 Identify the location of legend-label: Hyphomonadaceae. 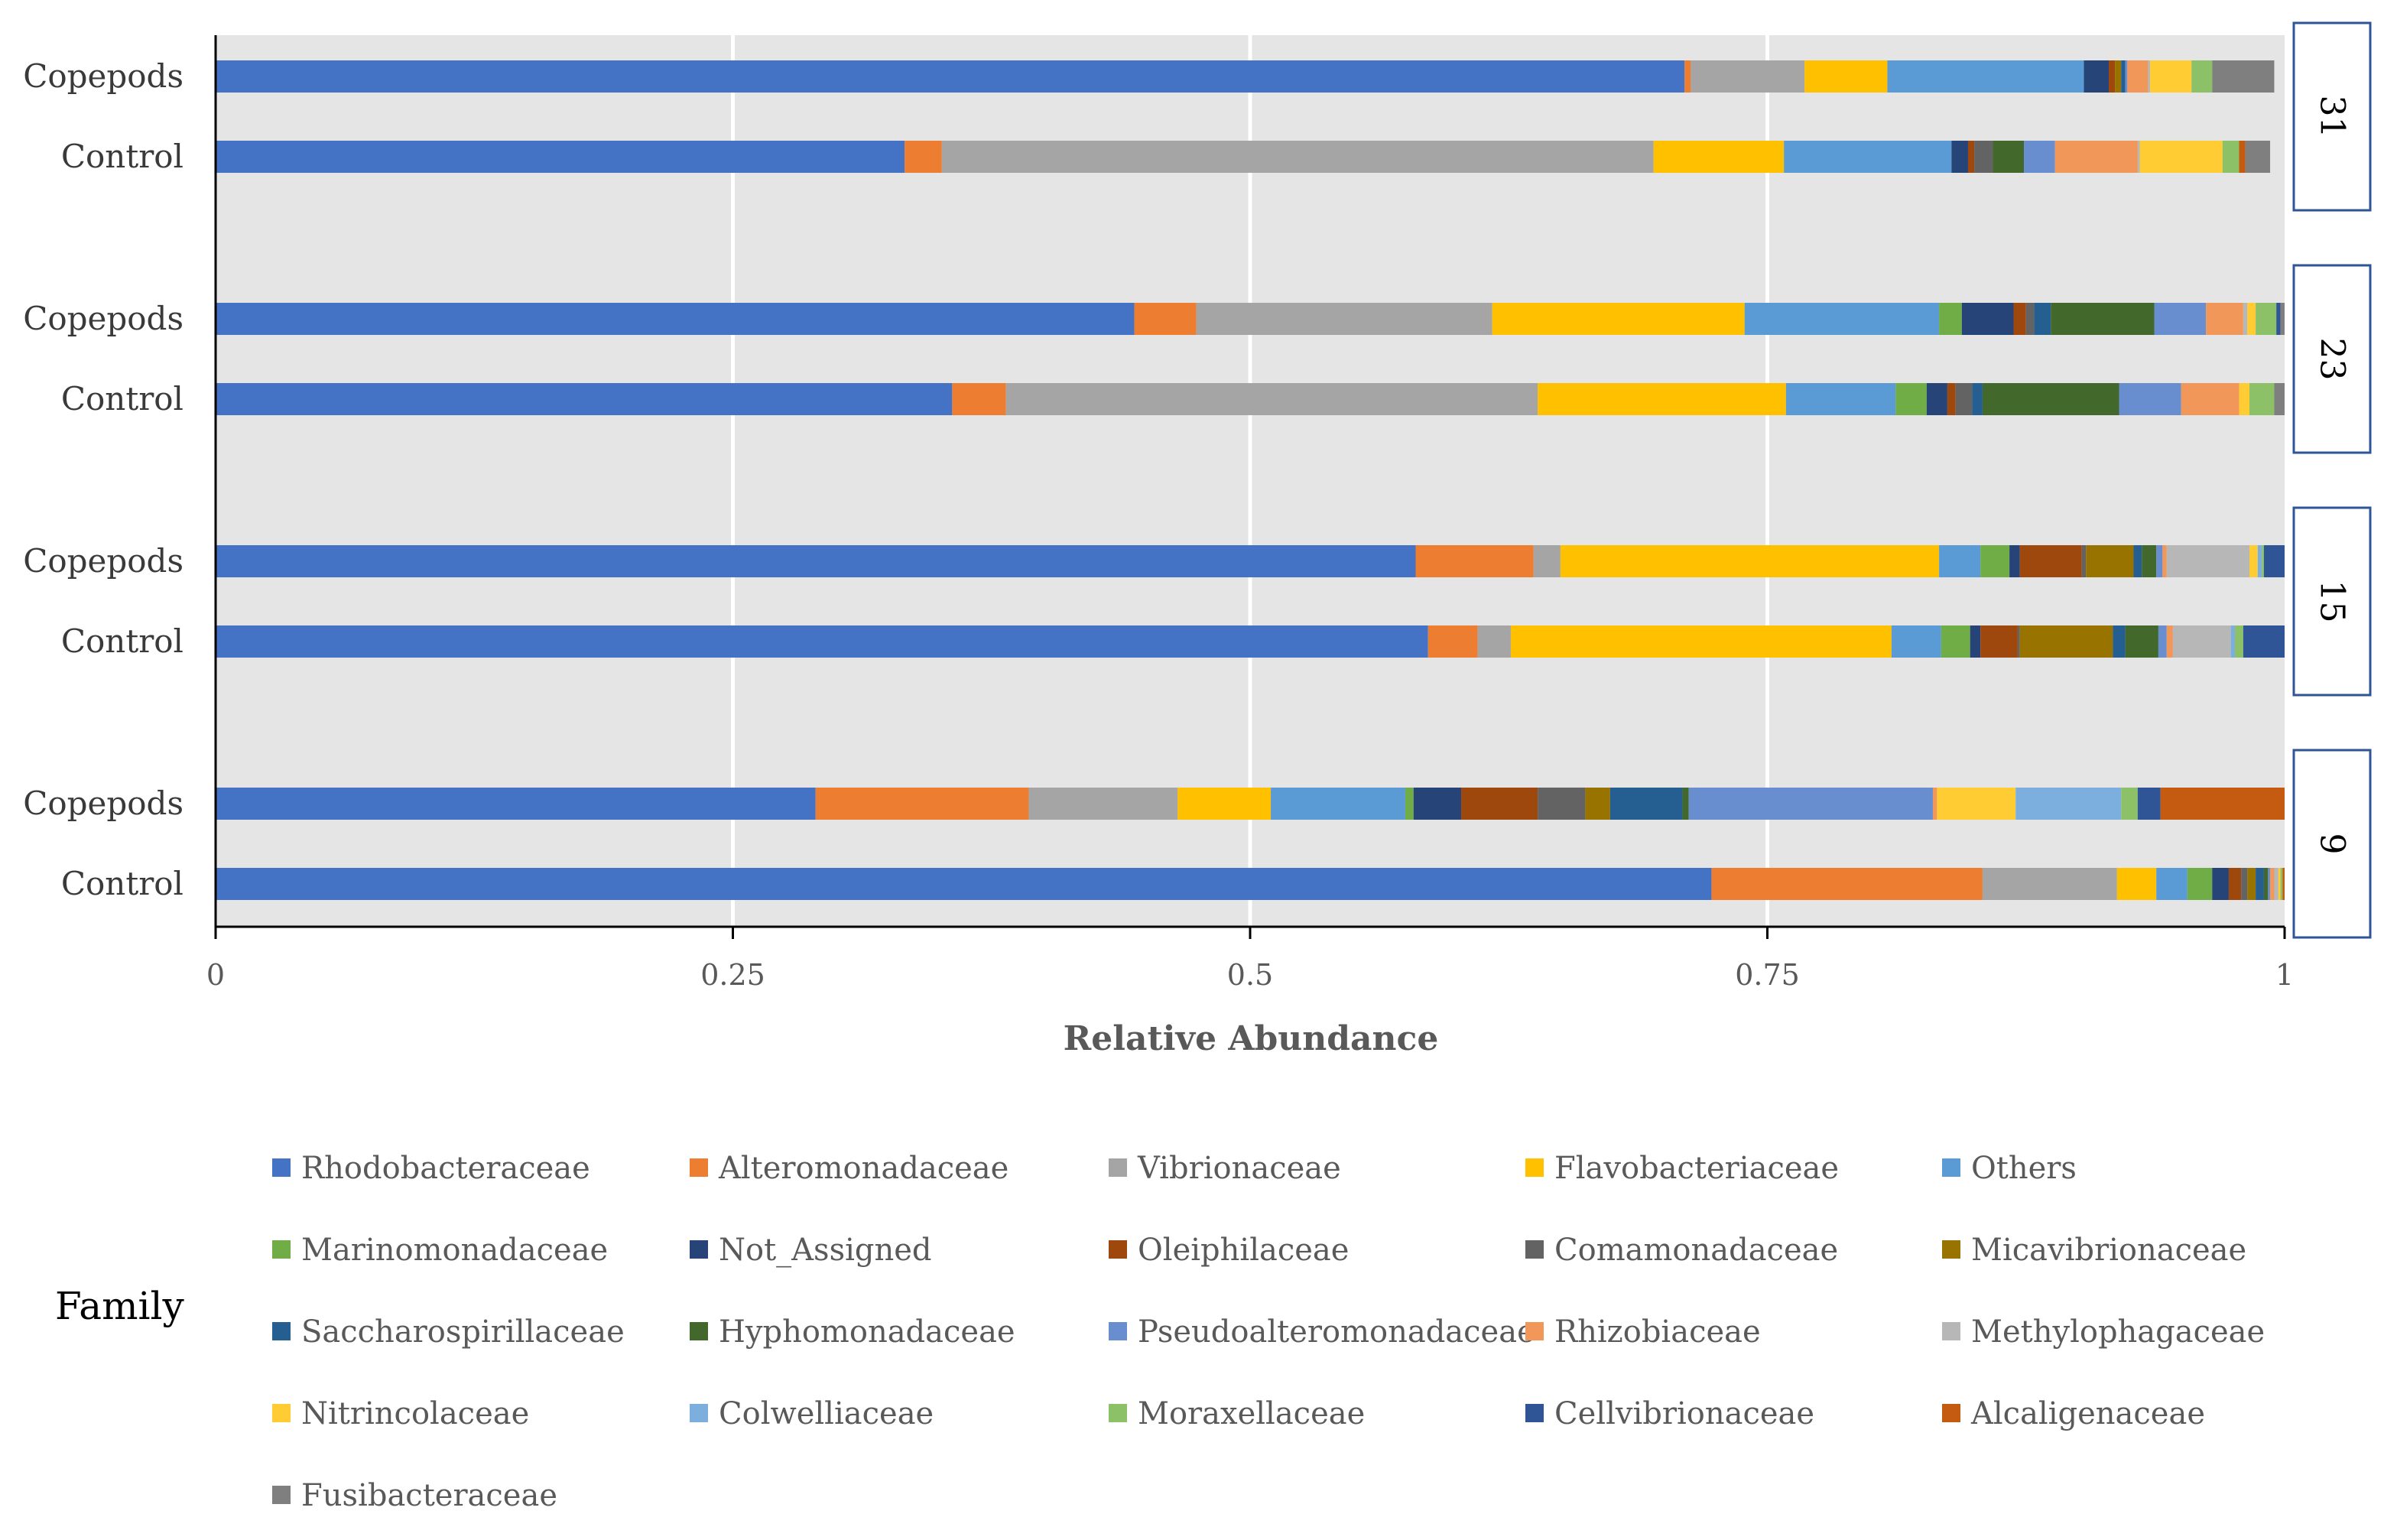
(867, 1332).